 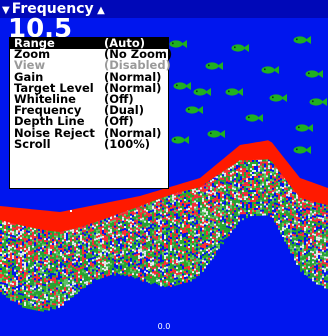 What do you see at coordinates (32, 143) in the screenshot?
I see `menu-item-label: Scroll` at bounding box center [32, 143].